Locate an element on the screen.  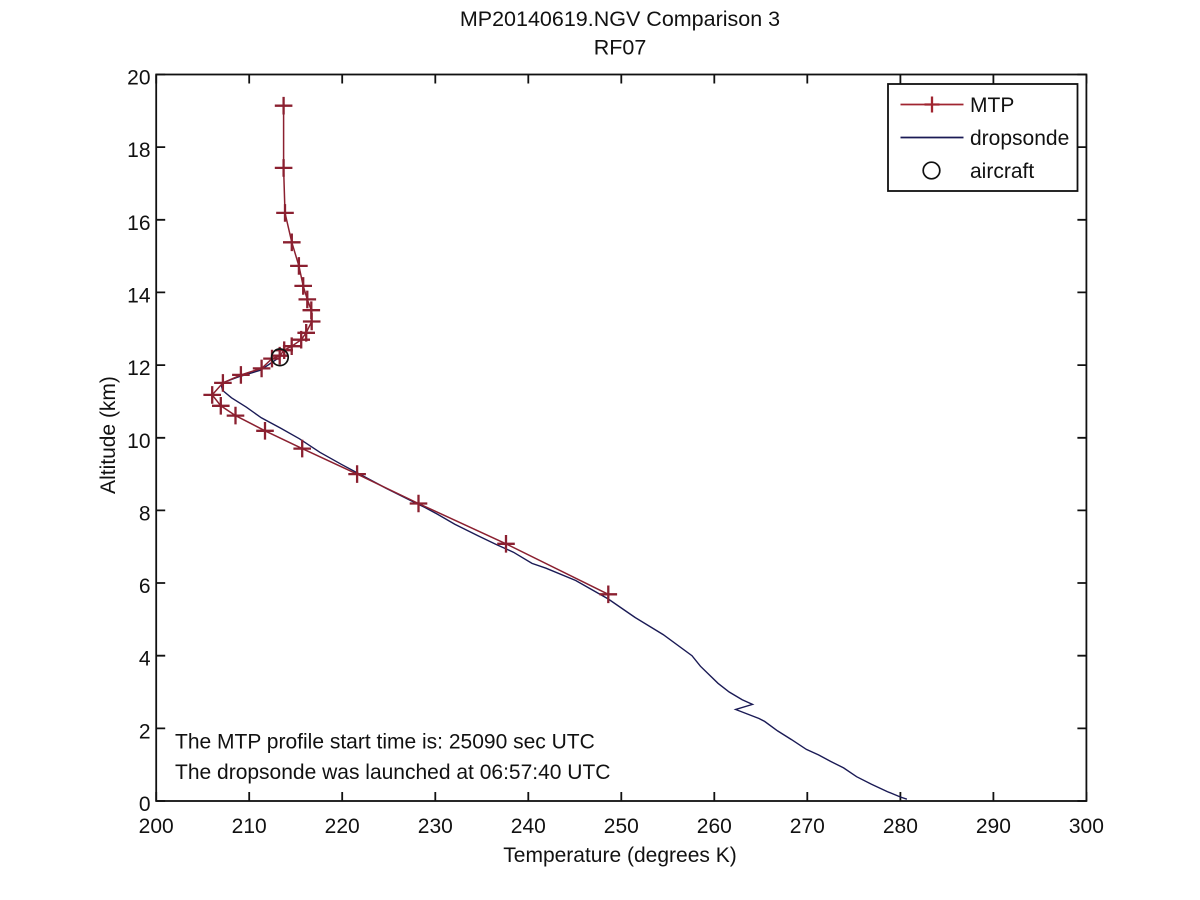
svg-text: 220 is located at coordinates (342, 826).